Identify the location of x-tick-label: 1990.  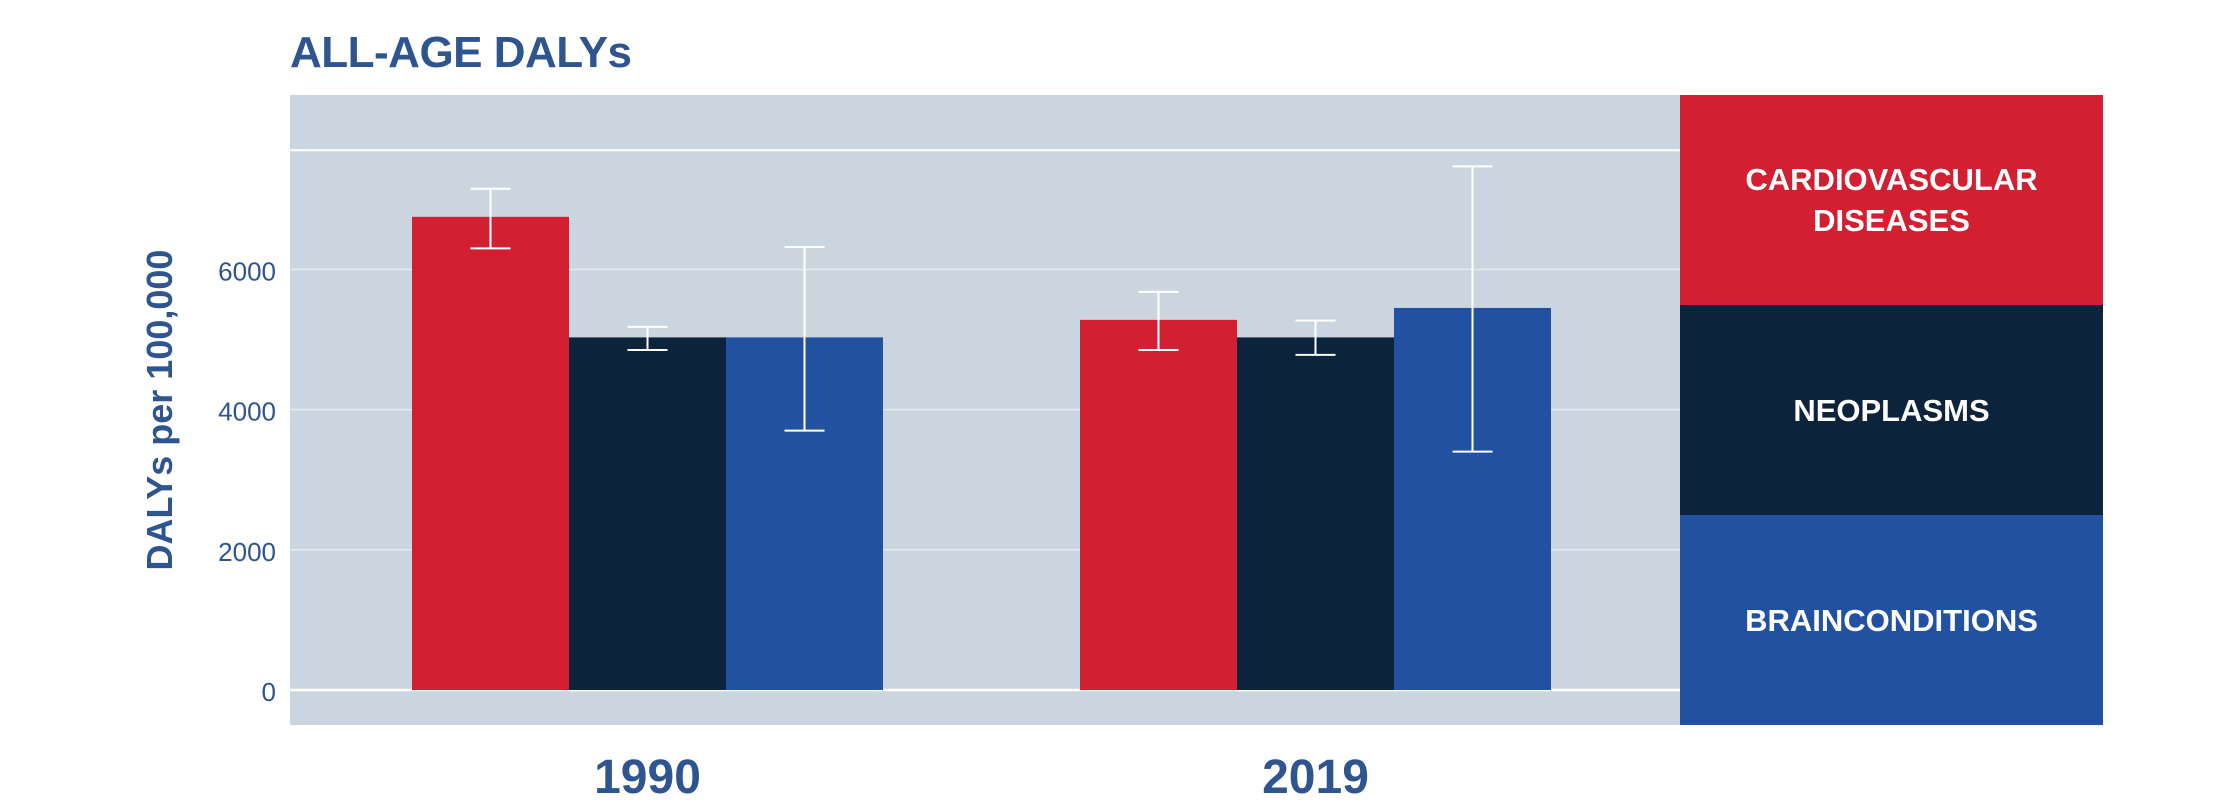
(647, 777).